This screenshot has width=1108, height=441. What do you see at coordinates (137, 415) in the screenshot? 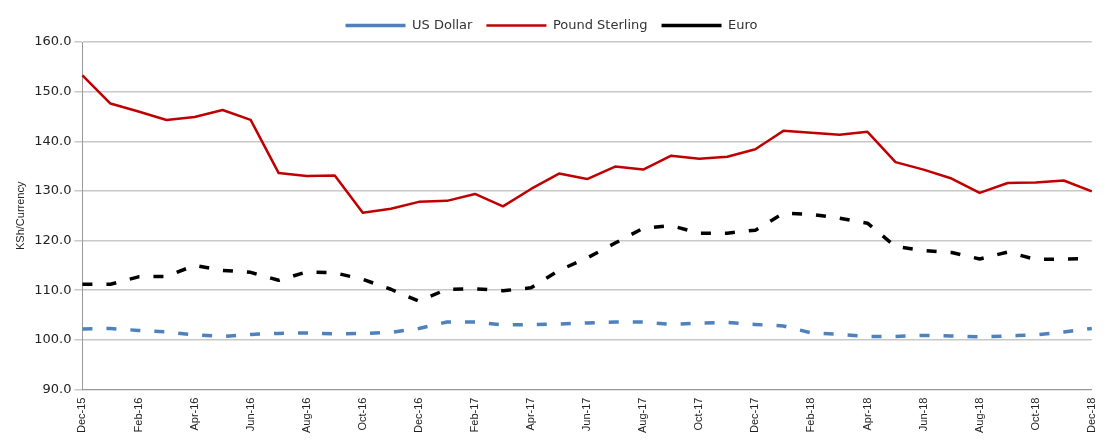
I see `x-tick-label: Feb-16` at bounding box center [137, 415].